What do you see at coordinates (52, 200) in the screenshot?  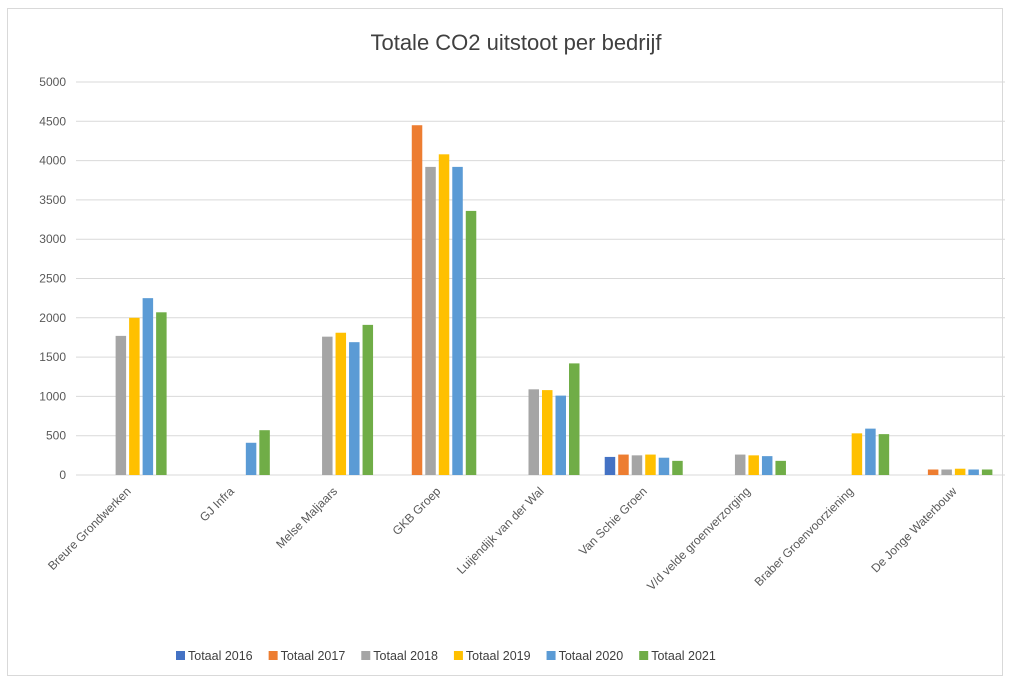 I see `y-tick-label: 3500` at bounding box center [52, 200].